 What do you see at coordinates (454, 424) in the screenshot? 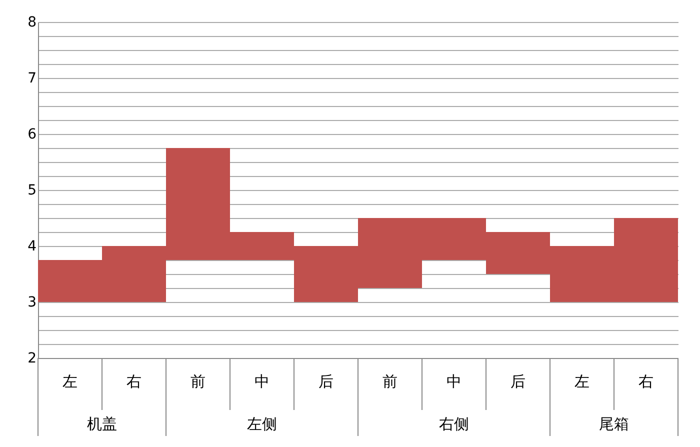
I see `text: 右侧` at bounding box center [454, 424].